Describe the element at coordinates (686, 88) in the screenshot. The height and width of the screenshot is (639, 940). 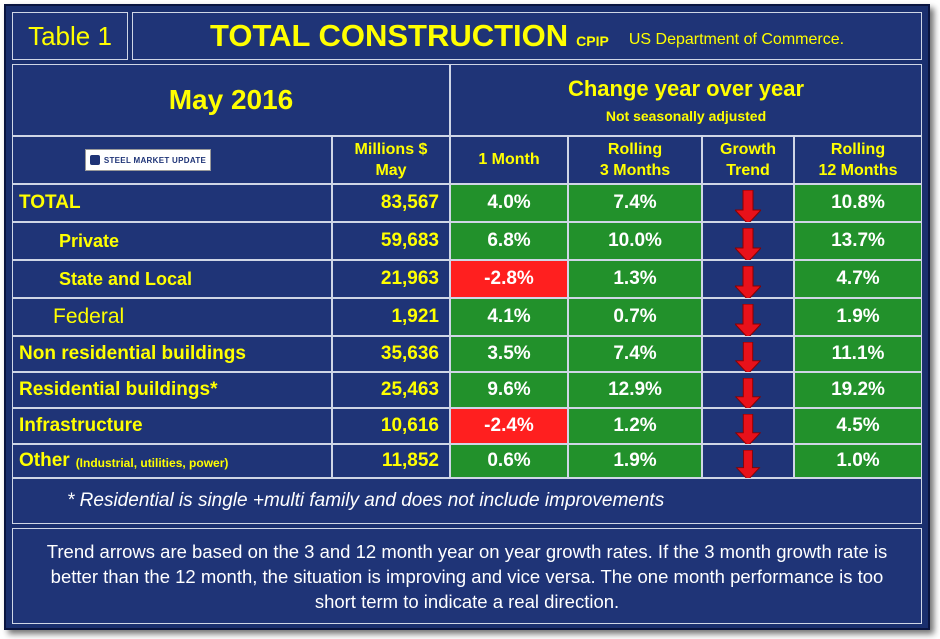
I see `change-title: Change year over year` at that location.